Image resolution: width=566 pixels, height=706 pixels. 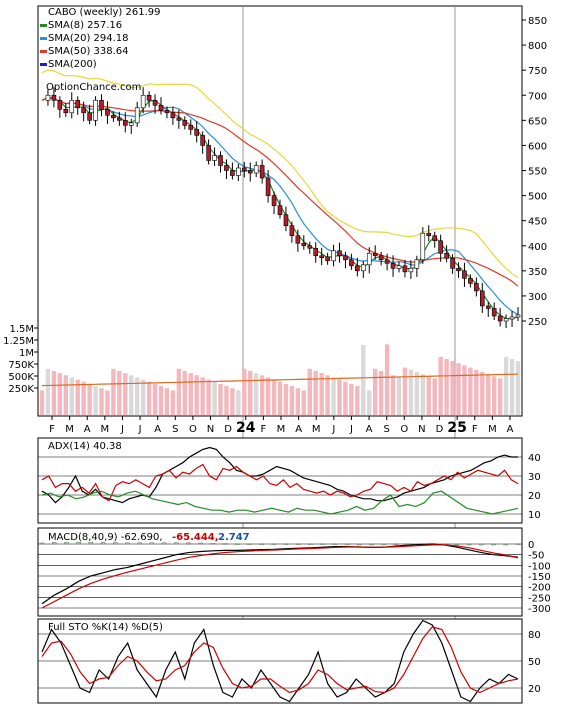 I want to click on x-label: 25, so click(x=456, y=428).